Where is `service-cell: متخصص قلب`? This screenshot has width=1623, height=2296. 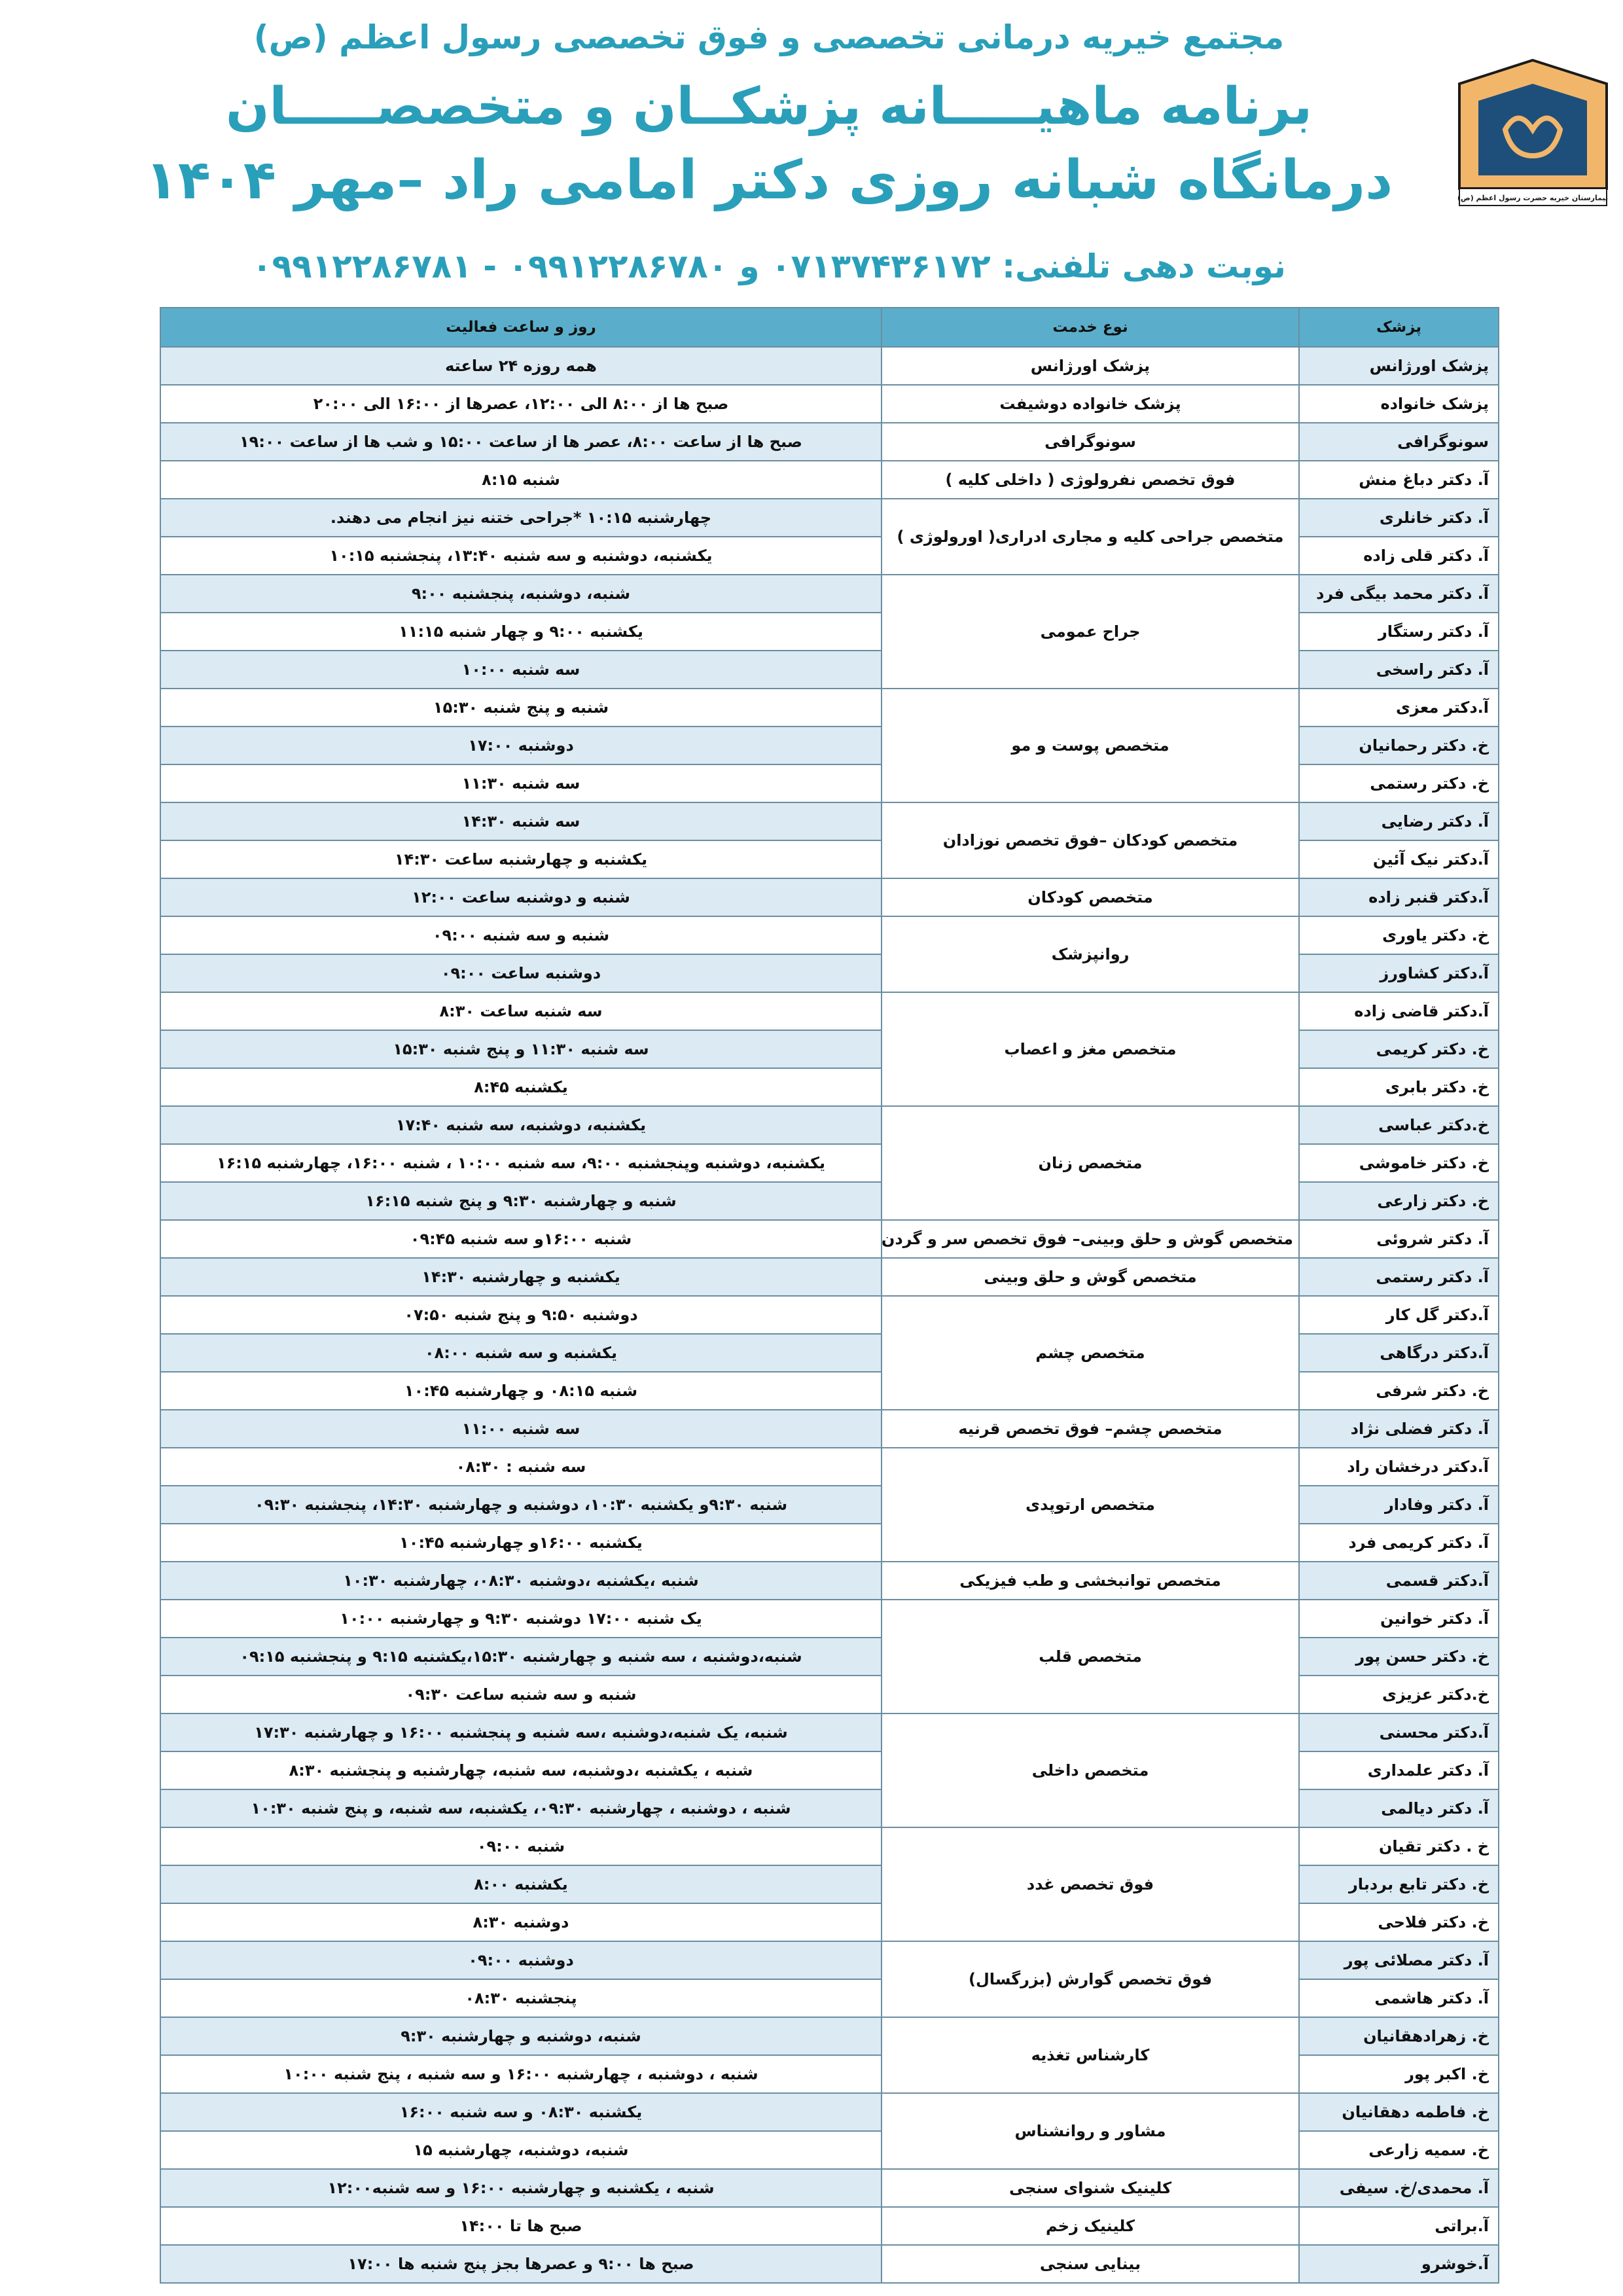 service-cell: متخصص قلب is located at coordinates (1090, 1656).